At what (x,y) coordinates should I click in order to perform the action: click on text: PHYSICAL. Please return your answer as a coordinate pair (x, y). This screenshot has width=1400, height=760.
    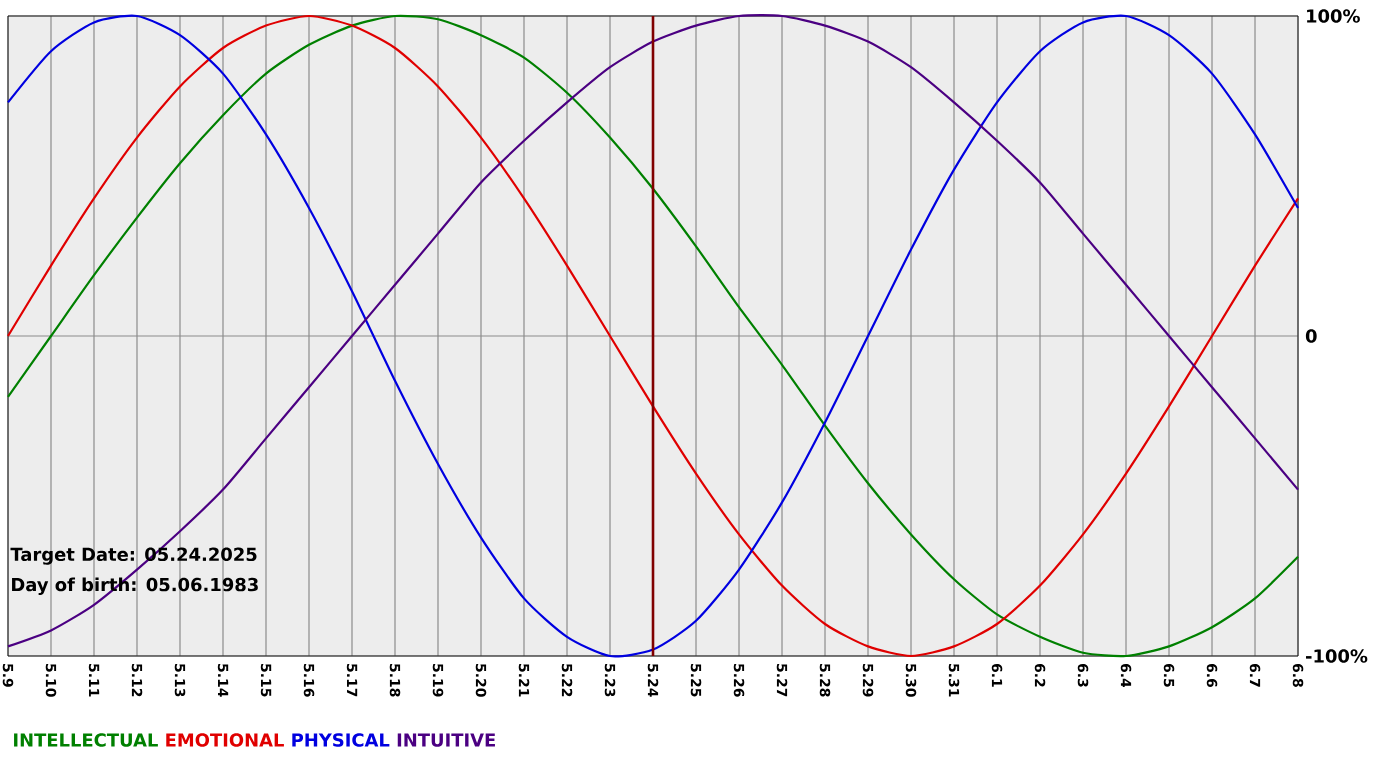
    Looking at the image, I should click on (341, 740).